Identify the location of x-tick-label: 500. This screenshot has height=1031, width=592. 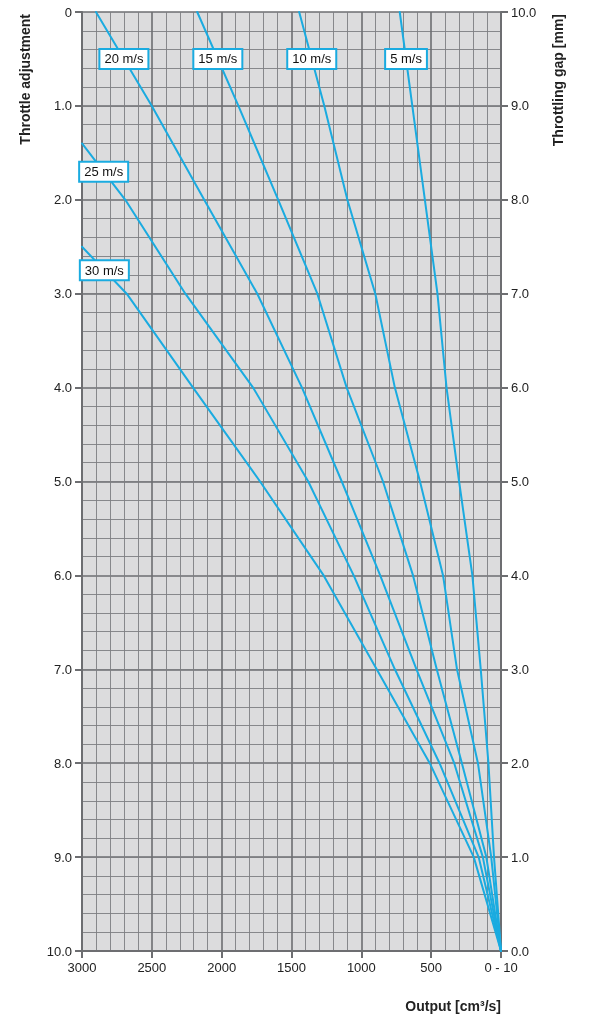
(431, 967).